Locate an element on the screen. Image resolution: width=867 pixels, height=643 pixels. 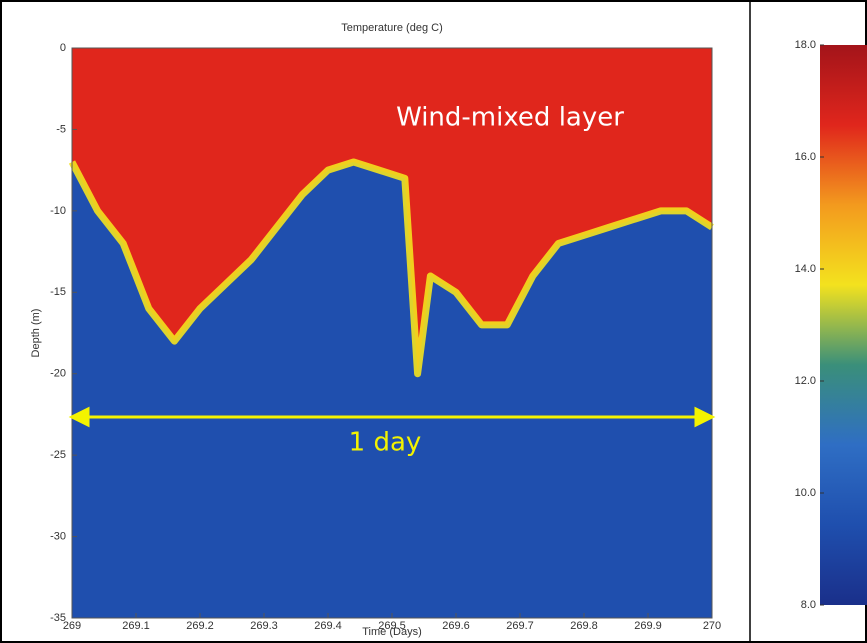
colorbar-tick-label: 8.0 is located at coordinates (808, 605).